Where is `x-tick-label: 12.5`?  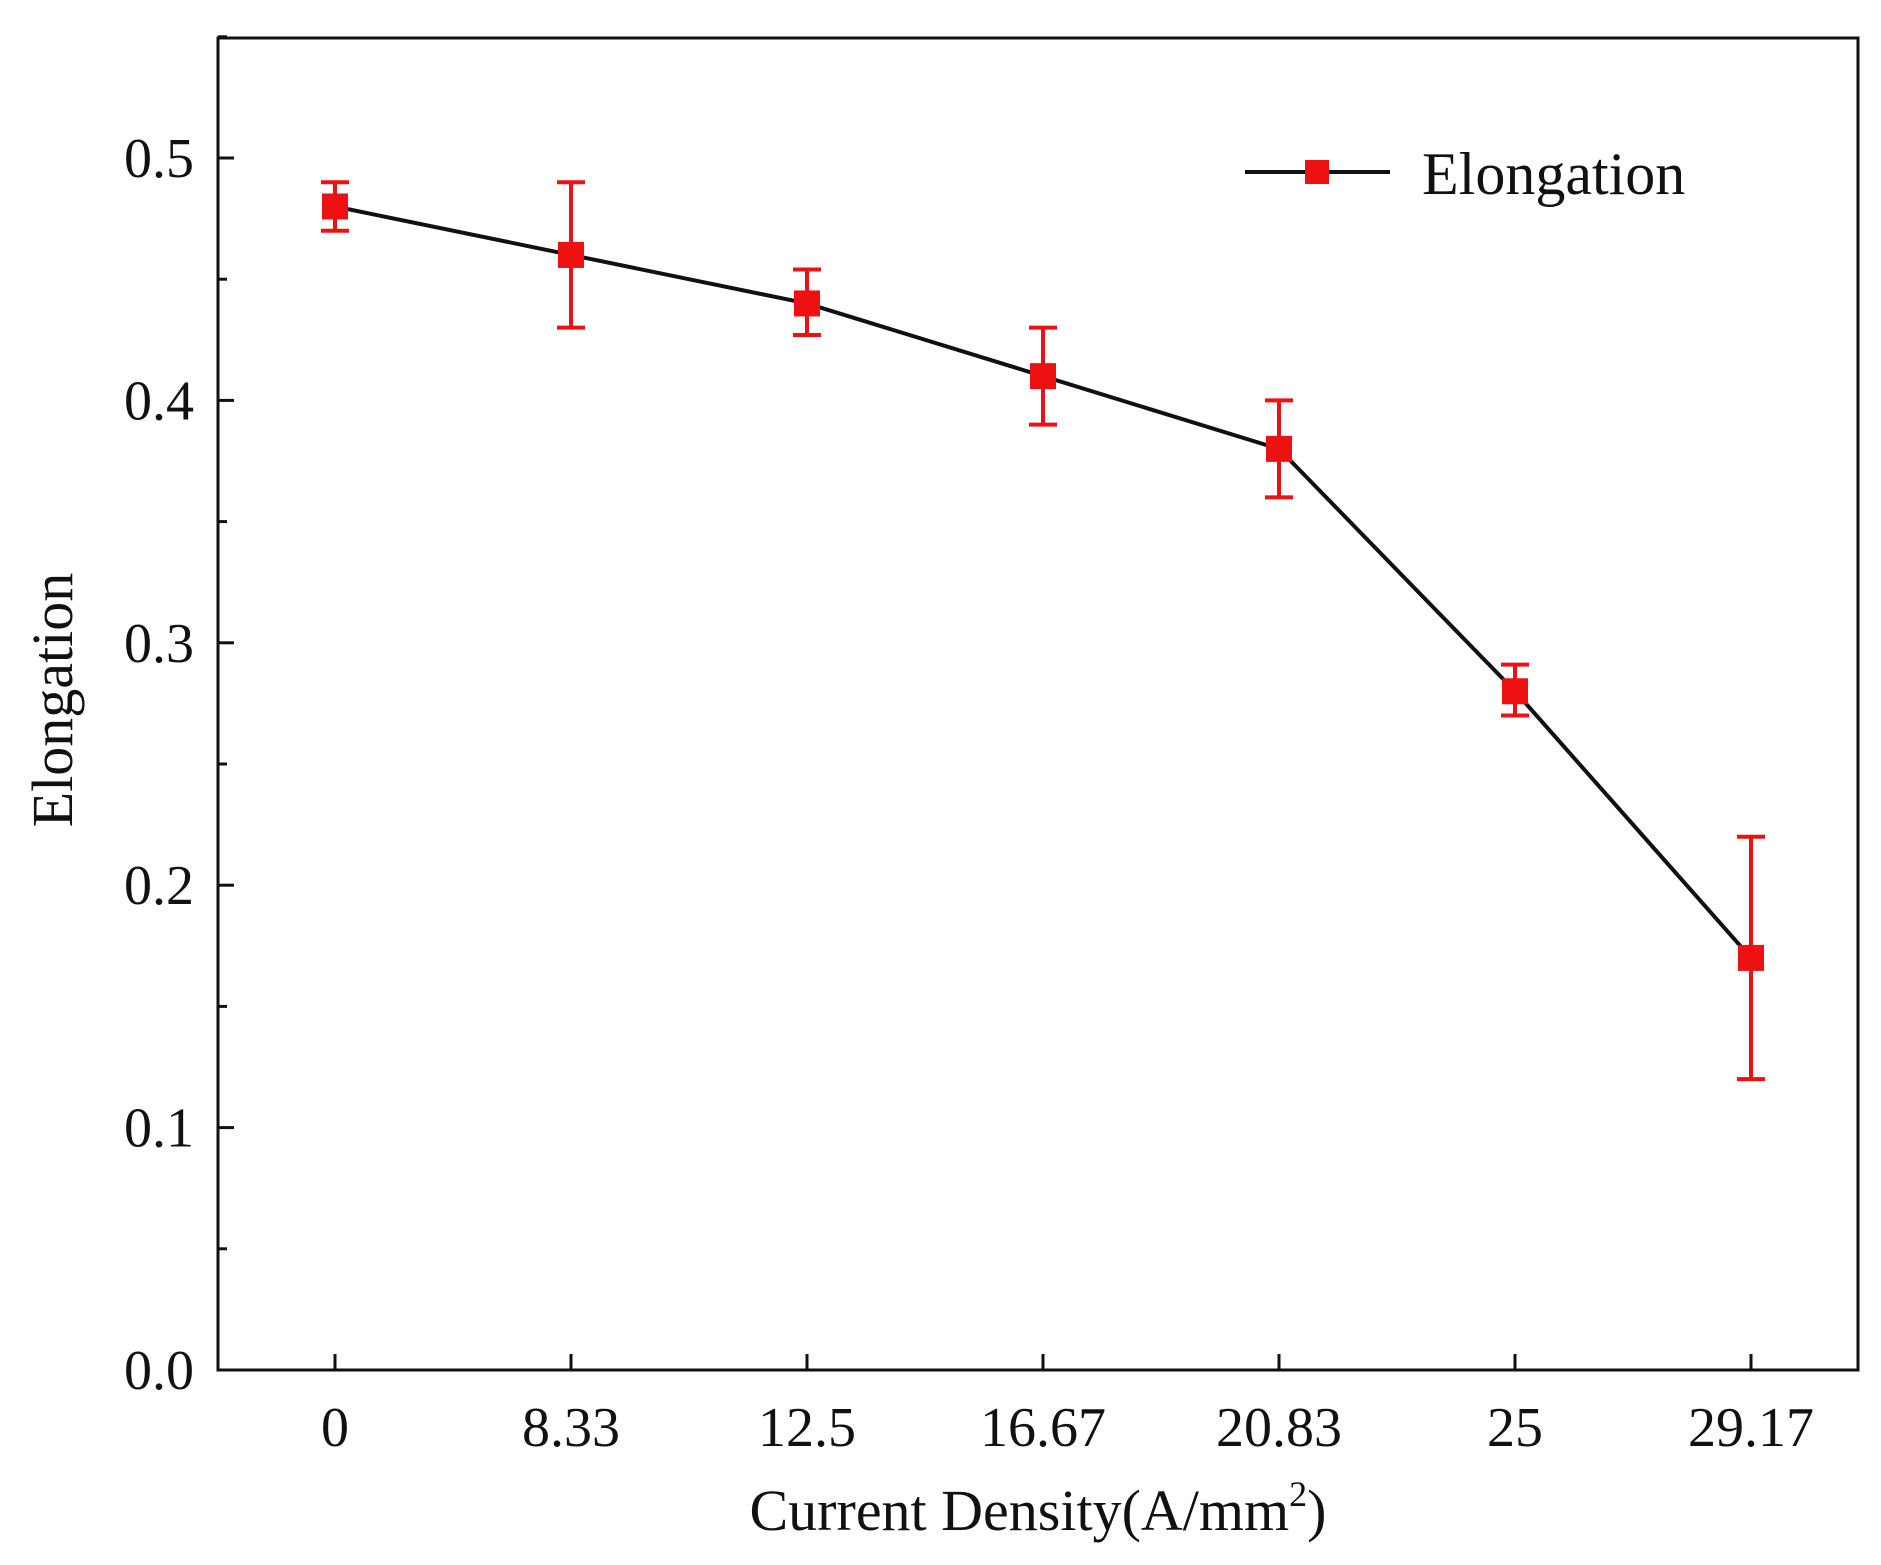 x-tick-label: 12.5 is located at coordinates (807, 1428).